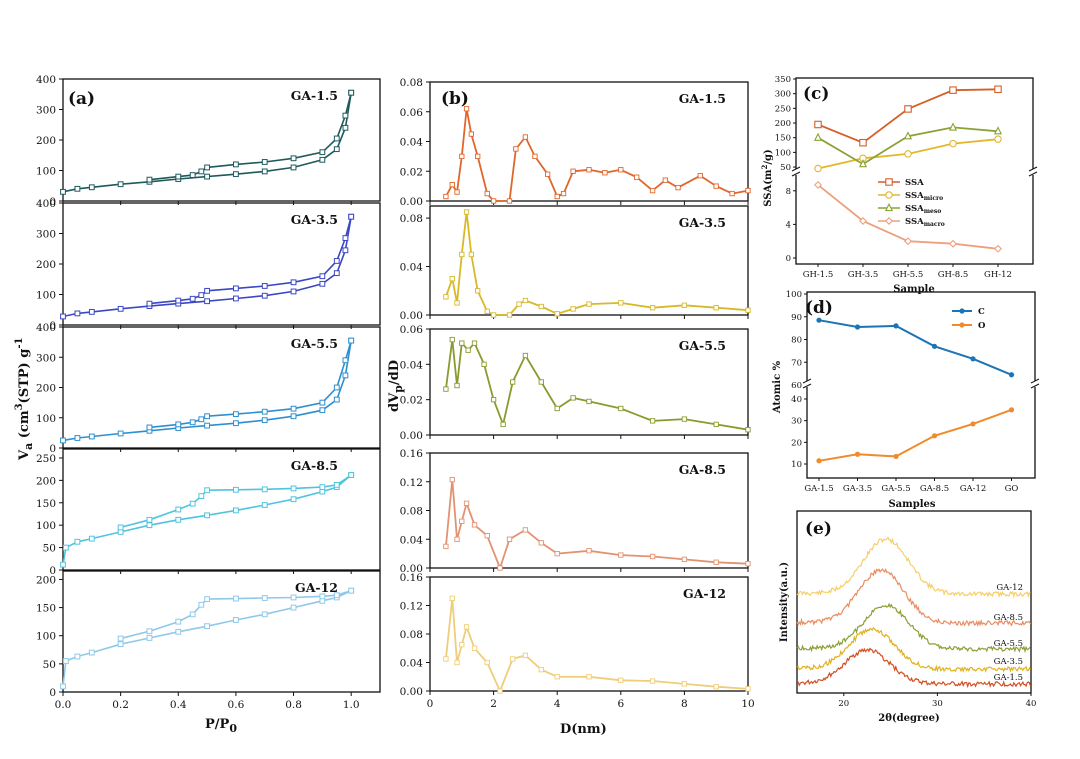 The height and width of the screenshot is (759, 1080). Describe the element at coordinates (818, 529) in the screenshot. I see `panel-e-label: (e)` at that location.